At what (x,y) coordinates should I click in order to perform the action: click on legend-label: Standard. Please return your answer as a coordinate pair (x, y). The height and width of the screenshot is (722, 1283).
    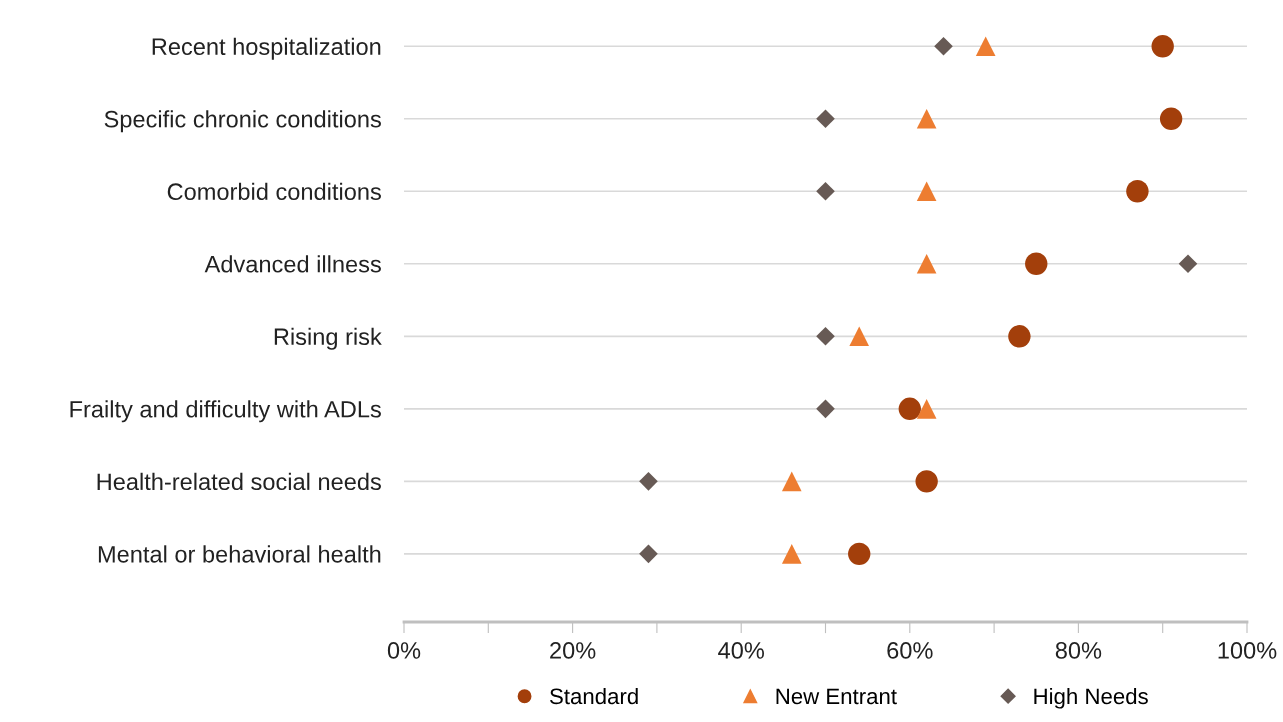
    Looking at the image, I should click on (594, 696).